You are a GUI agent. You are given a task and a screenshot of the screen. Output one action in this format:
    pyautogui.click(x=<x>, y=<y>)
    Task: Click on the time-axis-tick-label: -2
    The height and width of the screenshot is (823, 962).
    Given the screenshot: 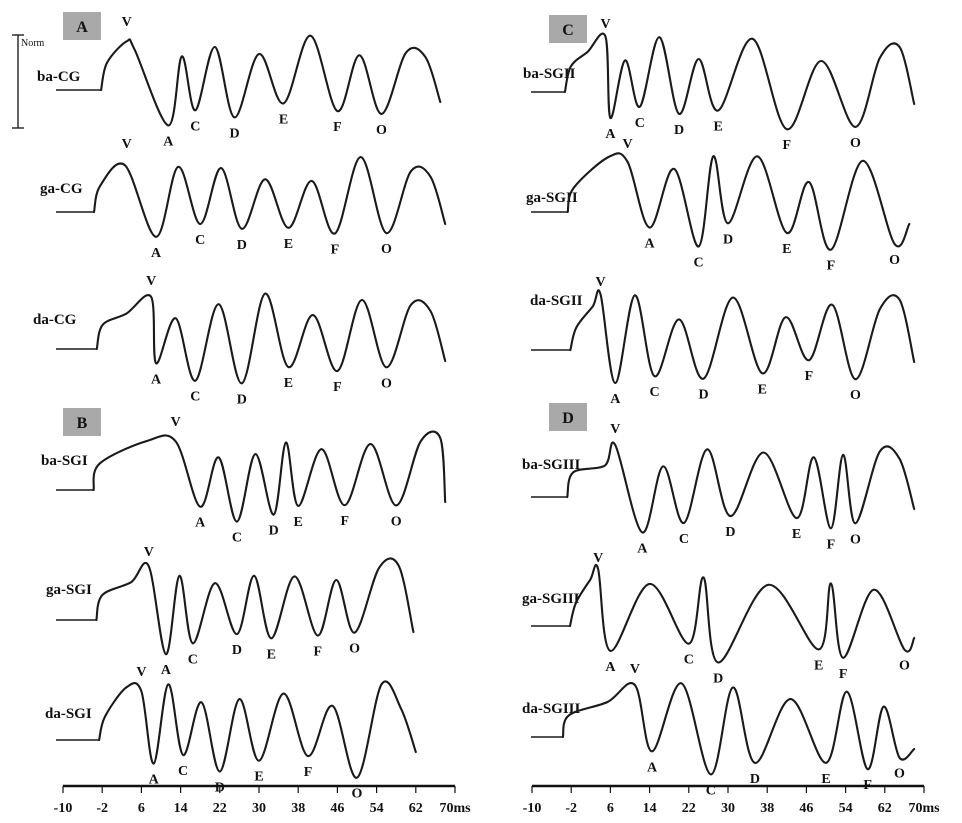 What is the action you would take?
    pyautogui.click(x=571, y=808)
    